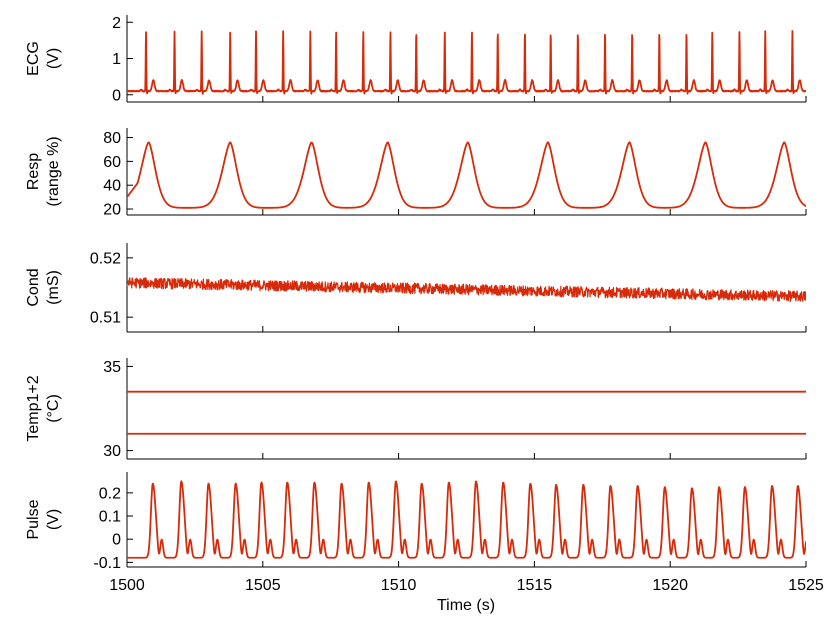 This screenshot has height=623, width=831. I want to click on x-tick-label: 1525, so click(806, 585).